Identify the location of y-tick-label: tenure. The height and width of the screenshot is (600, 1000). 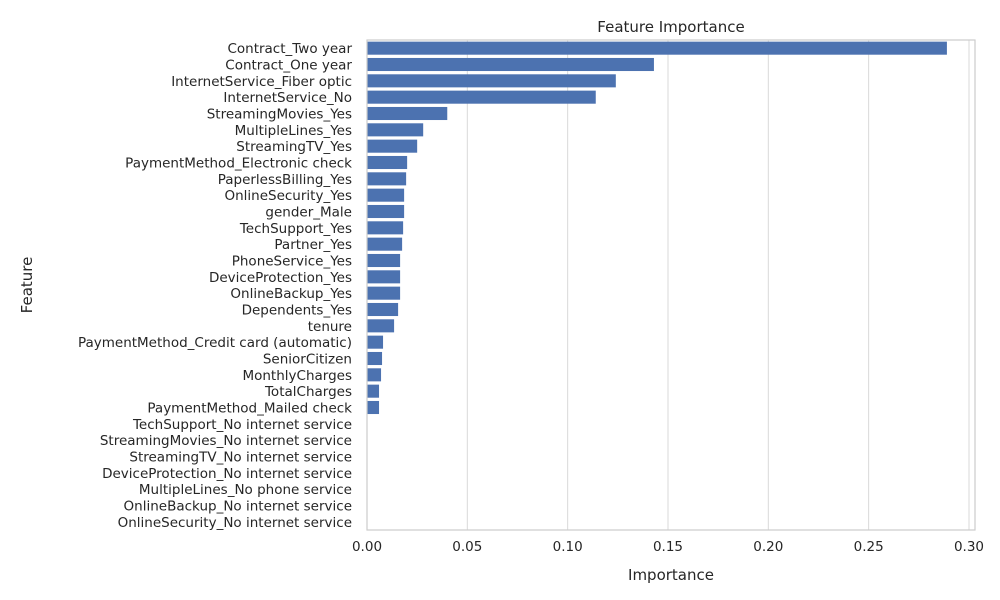
(330, 327).